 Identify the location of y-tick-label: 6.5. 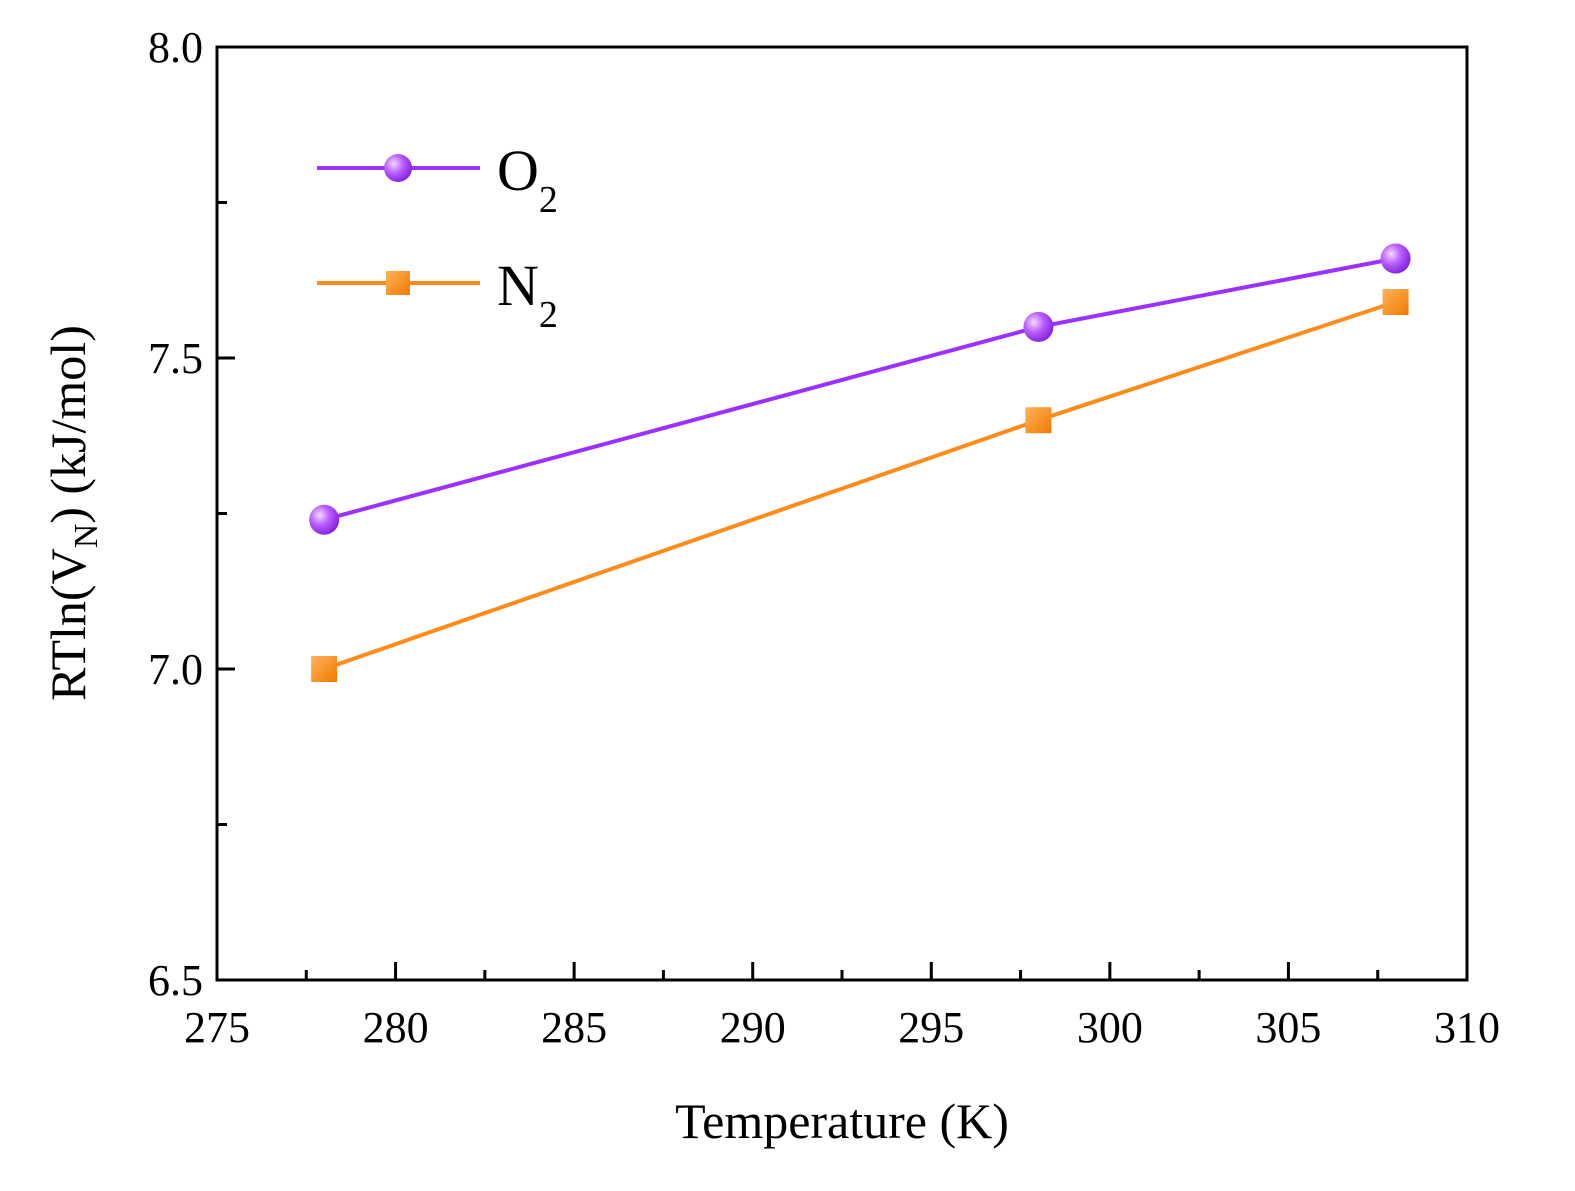
(175, 980).